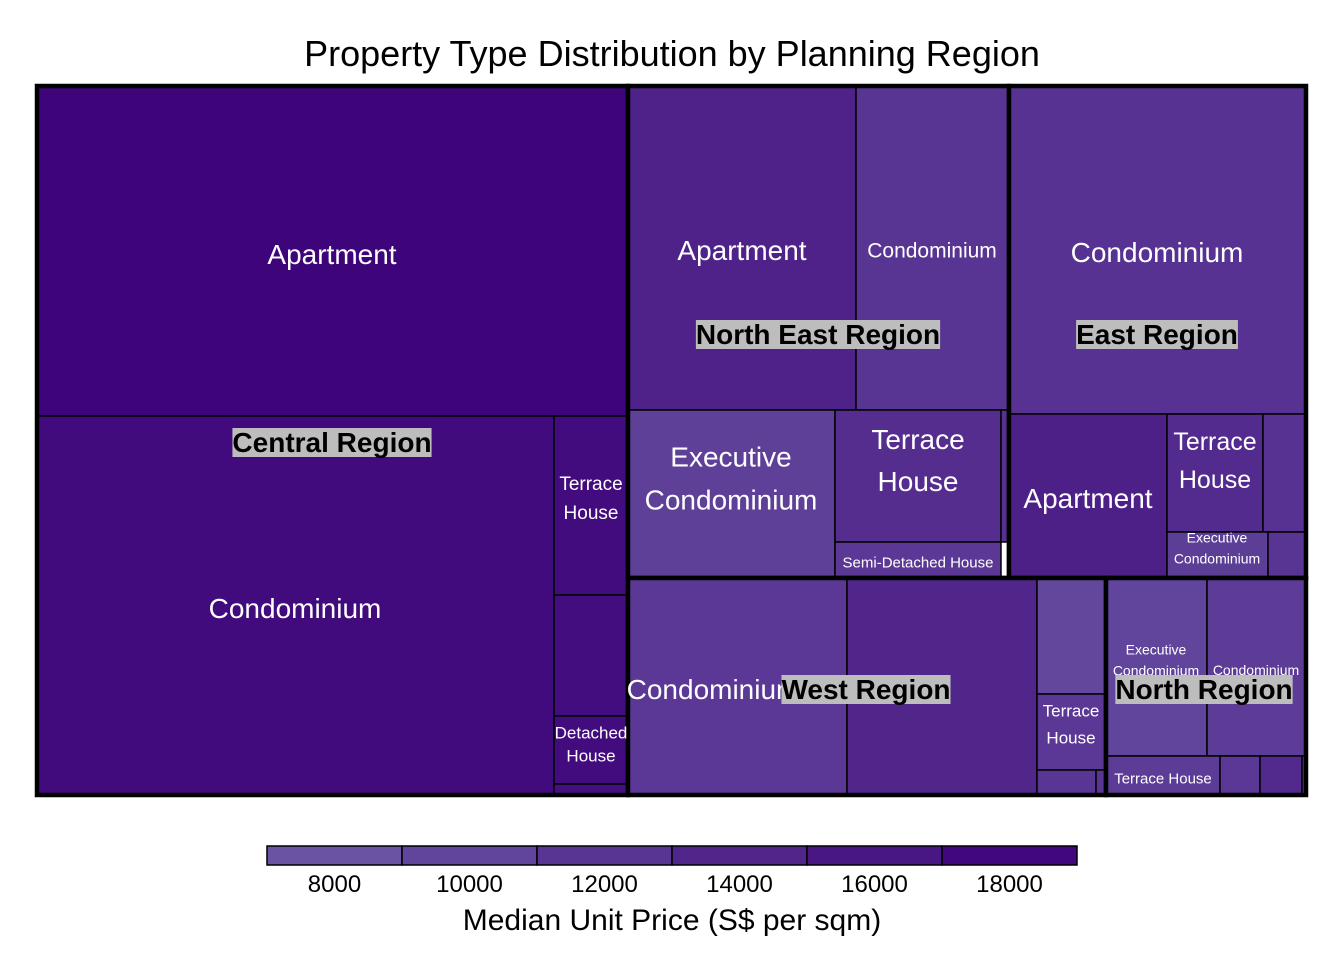 This screenshot has height=960, width=1344. I want to click on region-north-region, so click(1206, 686).